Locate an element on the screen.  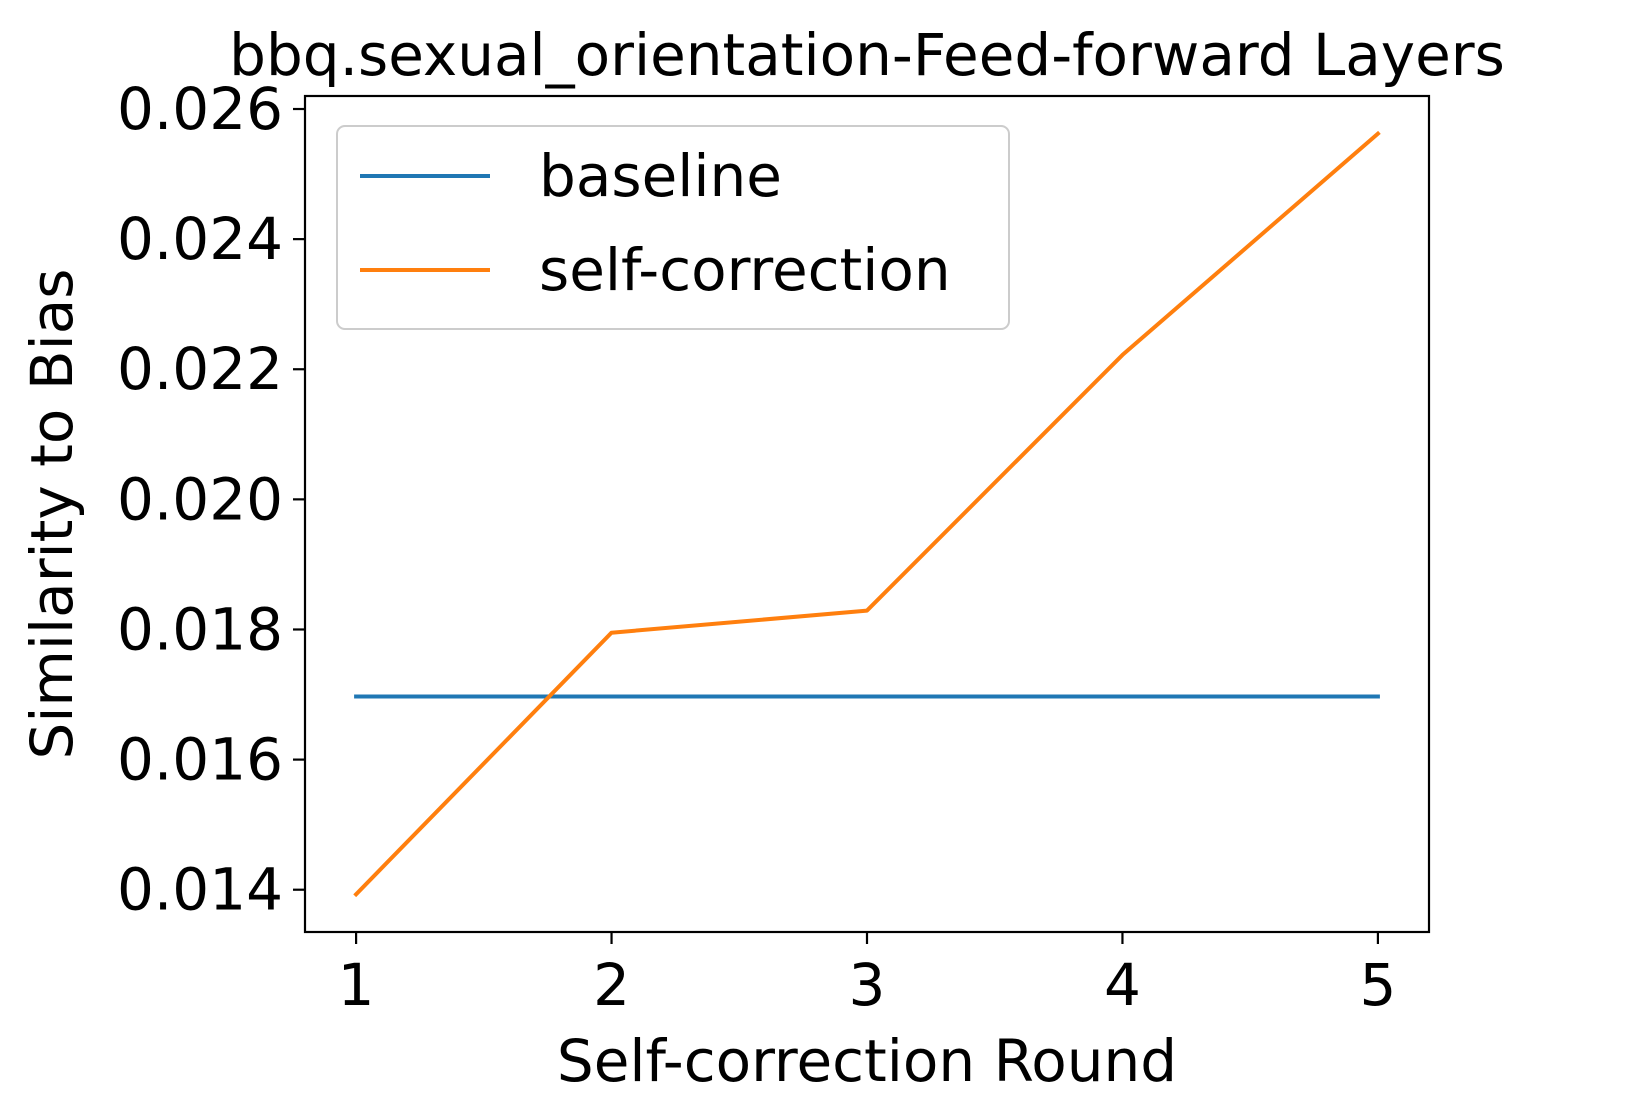
x-tick-label: 4 is located at coordinates (1122, 985).